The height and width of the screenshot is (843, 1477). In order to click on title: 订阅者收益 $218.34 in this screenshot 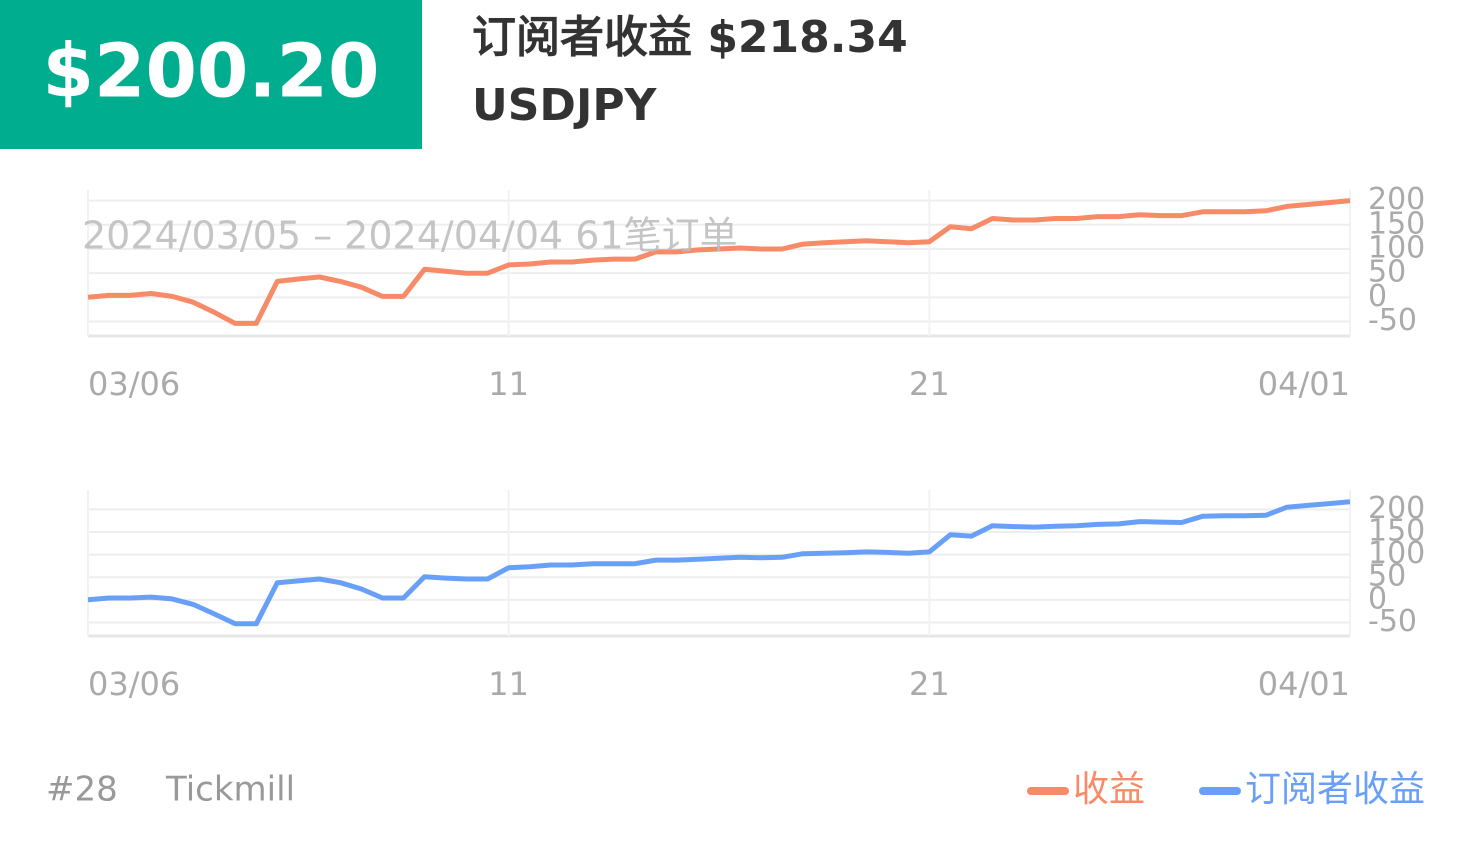, I will do `click(690, 37)`.